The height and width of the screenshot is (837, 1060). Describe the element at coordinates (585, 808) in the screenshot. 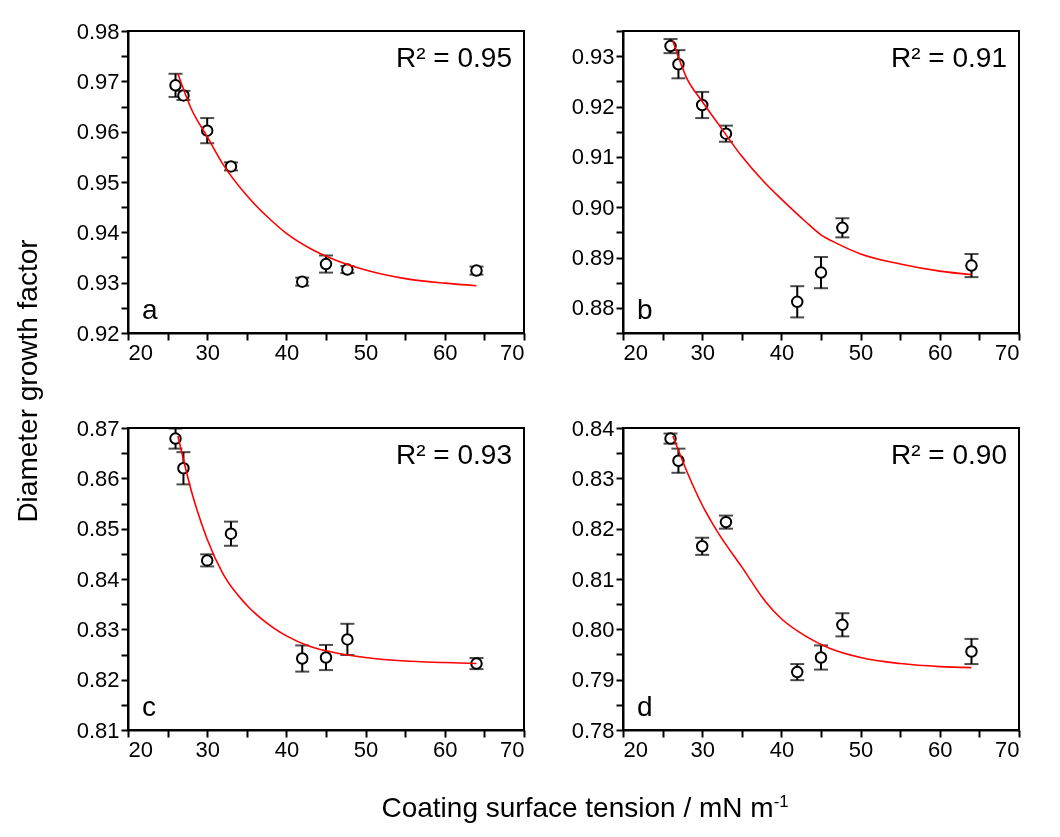

I see `x-axis-title: Coating surface tension / mN m$^{-1}$` at that location.